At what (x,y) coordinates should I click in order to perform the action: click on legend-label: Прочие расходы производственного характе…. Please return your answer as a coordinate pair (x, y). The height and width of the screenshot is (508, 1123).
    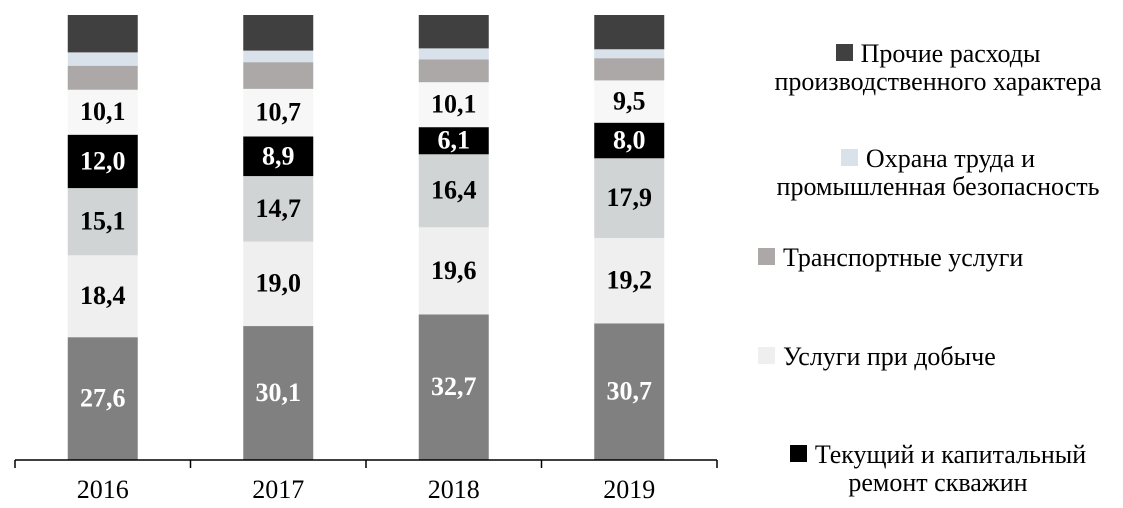
    Looking at the image, I should click on (938, 67).